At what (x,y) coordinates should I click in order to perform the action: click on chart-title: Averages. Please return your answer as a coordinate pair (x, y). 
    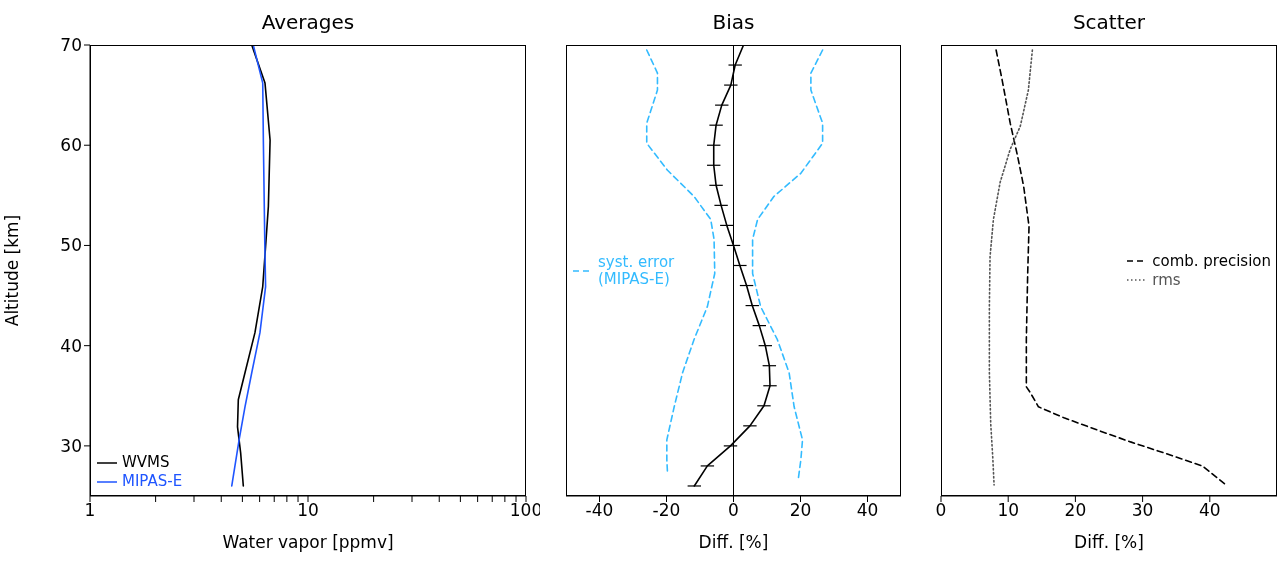
    Looking at the image, I should click on (308, 22).